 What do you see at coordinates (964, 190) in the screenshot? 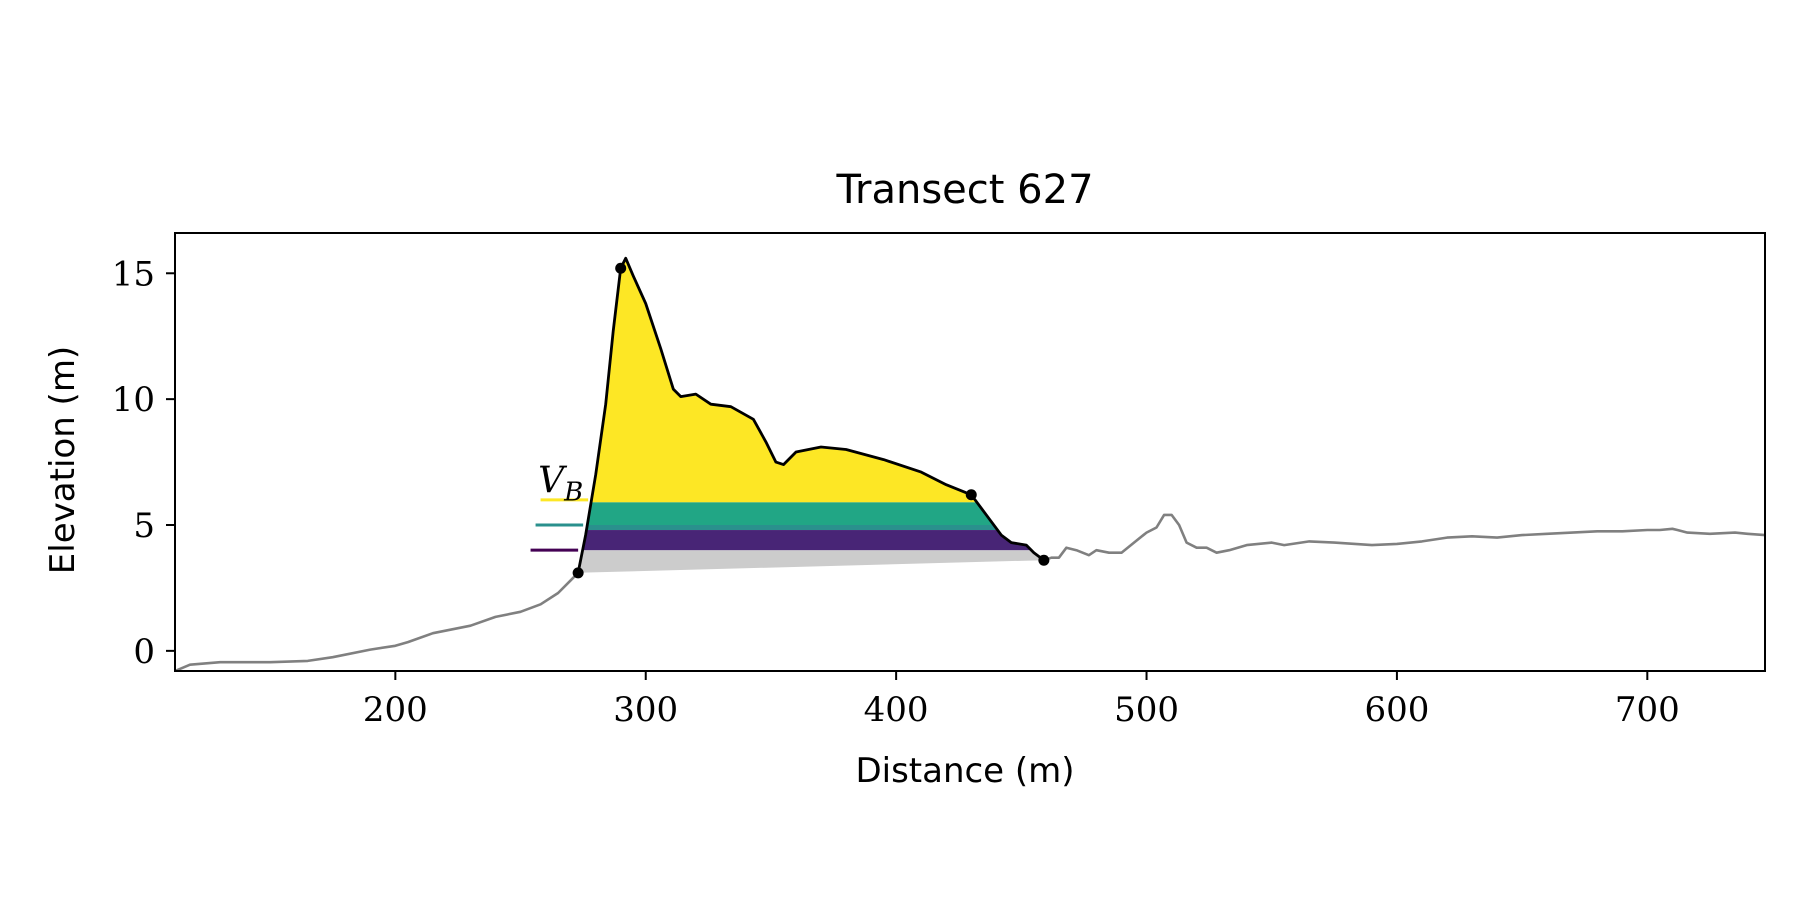
I see `chart-title: Transect 627` at bounding box center [964, 190].